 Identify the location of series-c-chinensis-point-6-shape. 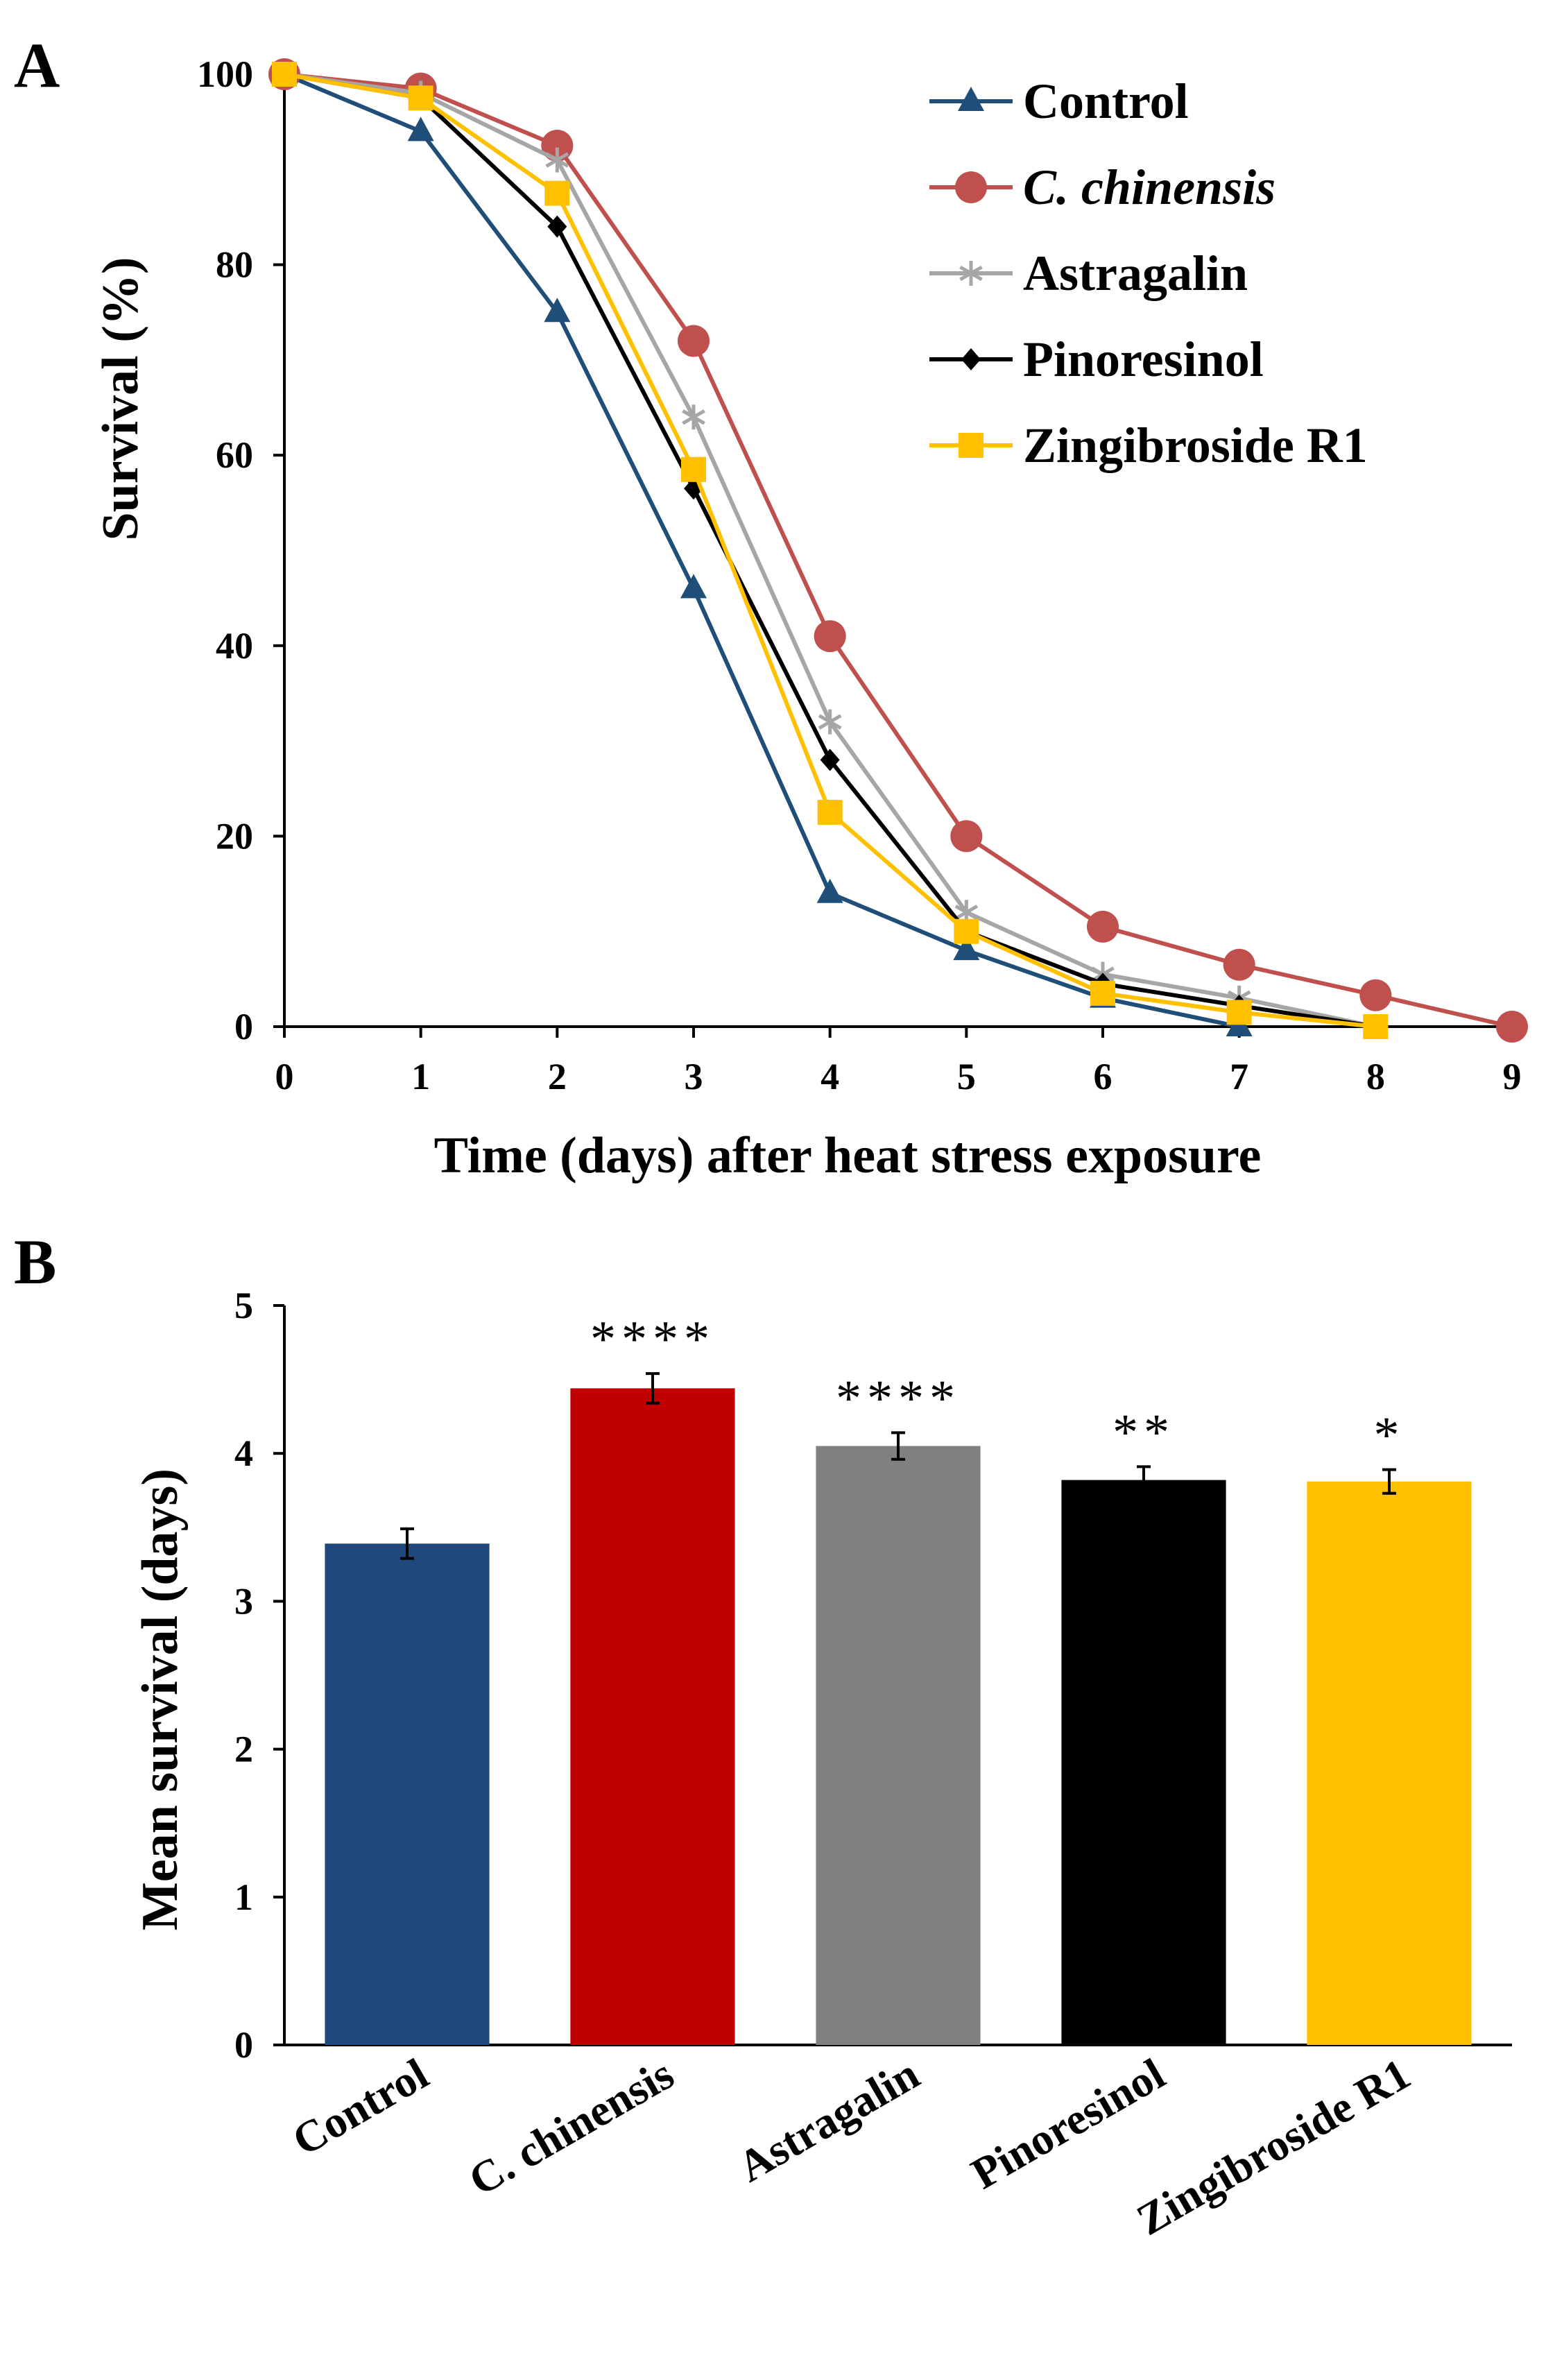
(1103, 926).